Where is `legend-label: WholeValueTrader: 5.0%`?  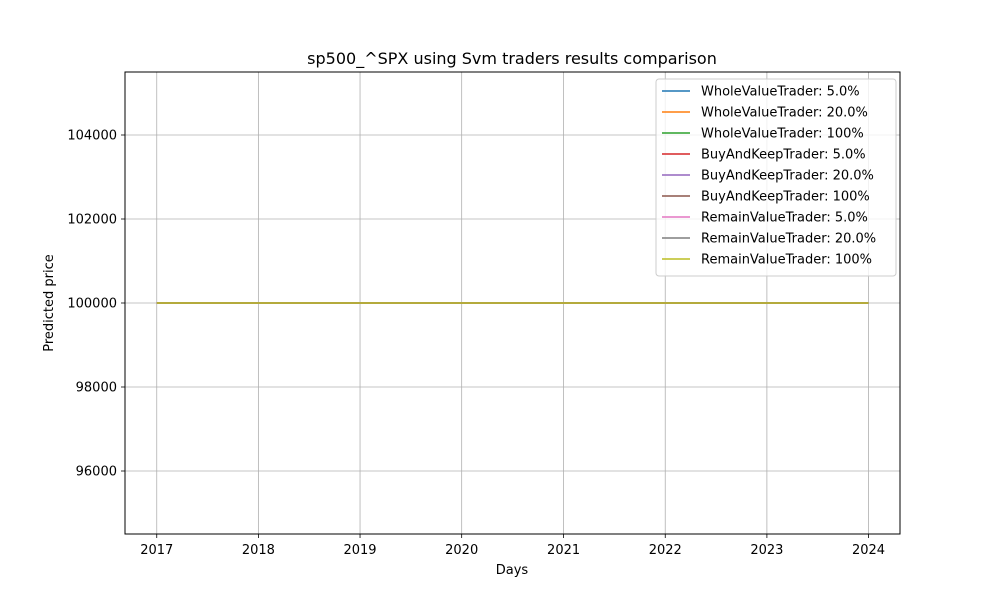
legend-label: WholeValueTrader: 5.0% is located at coordinates (780, 92).